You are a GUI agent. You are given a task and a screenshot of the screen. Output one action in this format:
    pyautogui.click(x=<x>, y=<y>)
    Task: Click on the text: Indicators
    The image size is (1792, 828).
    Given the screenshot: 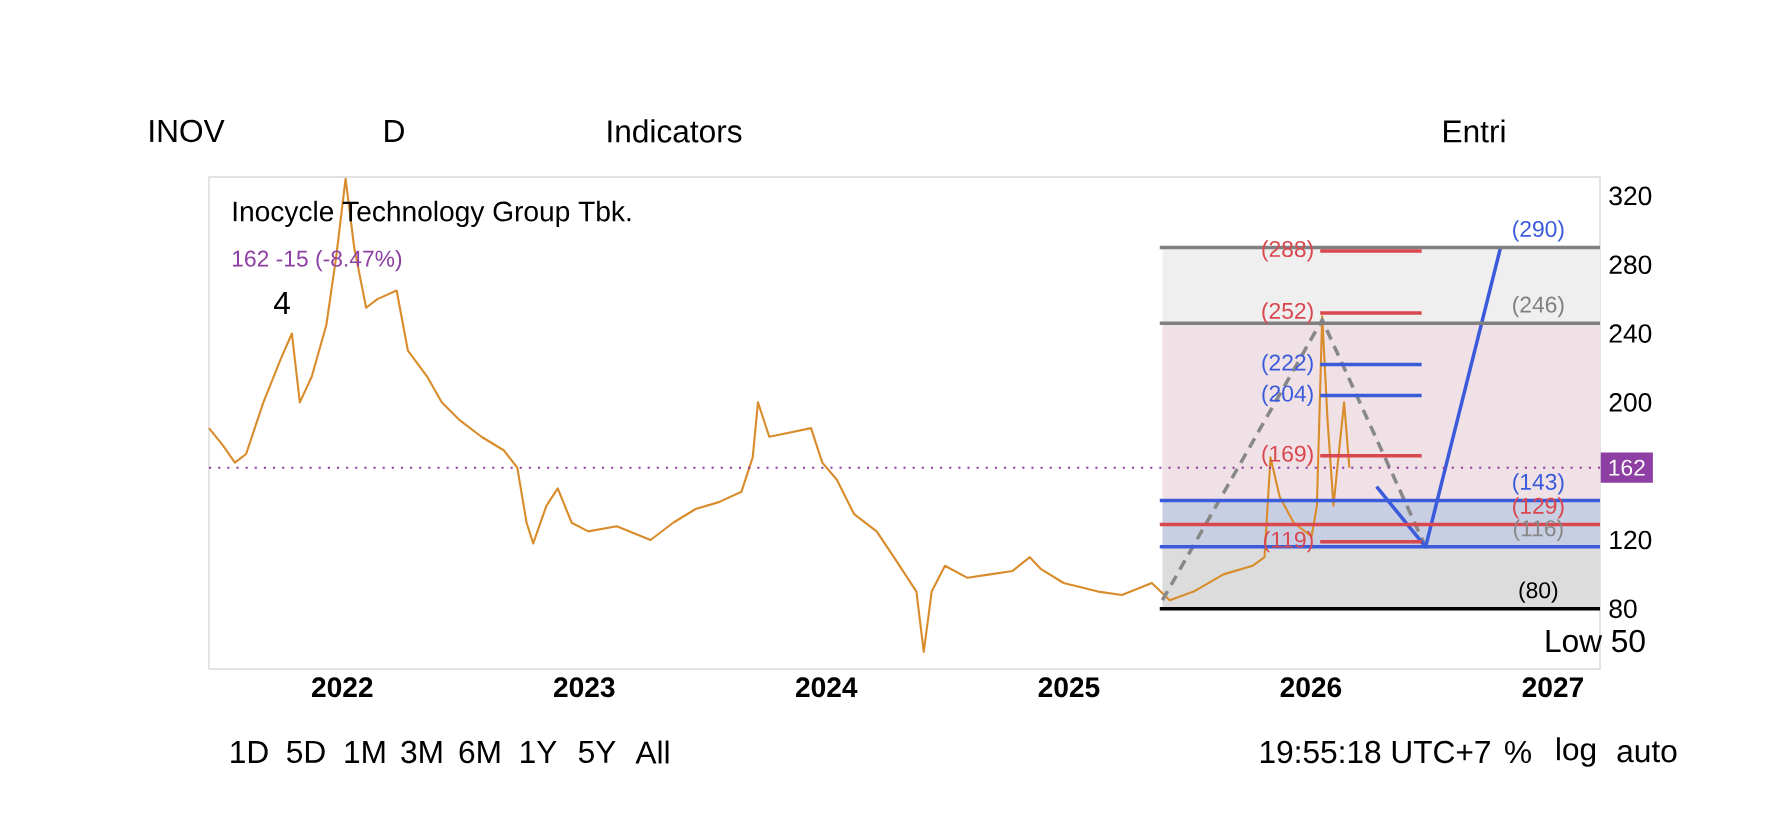 What is the action you would take?
    pyautogui.click(x=675, y=131)
    